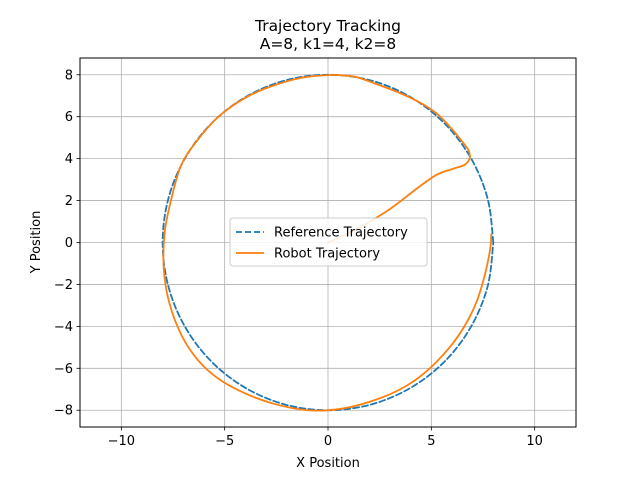 This screenshot has height=484, width=640. I want to click on x-tick-label: 5, so click(431, 441).